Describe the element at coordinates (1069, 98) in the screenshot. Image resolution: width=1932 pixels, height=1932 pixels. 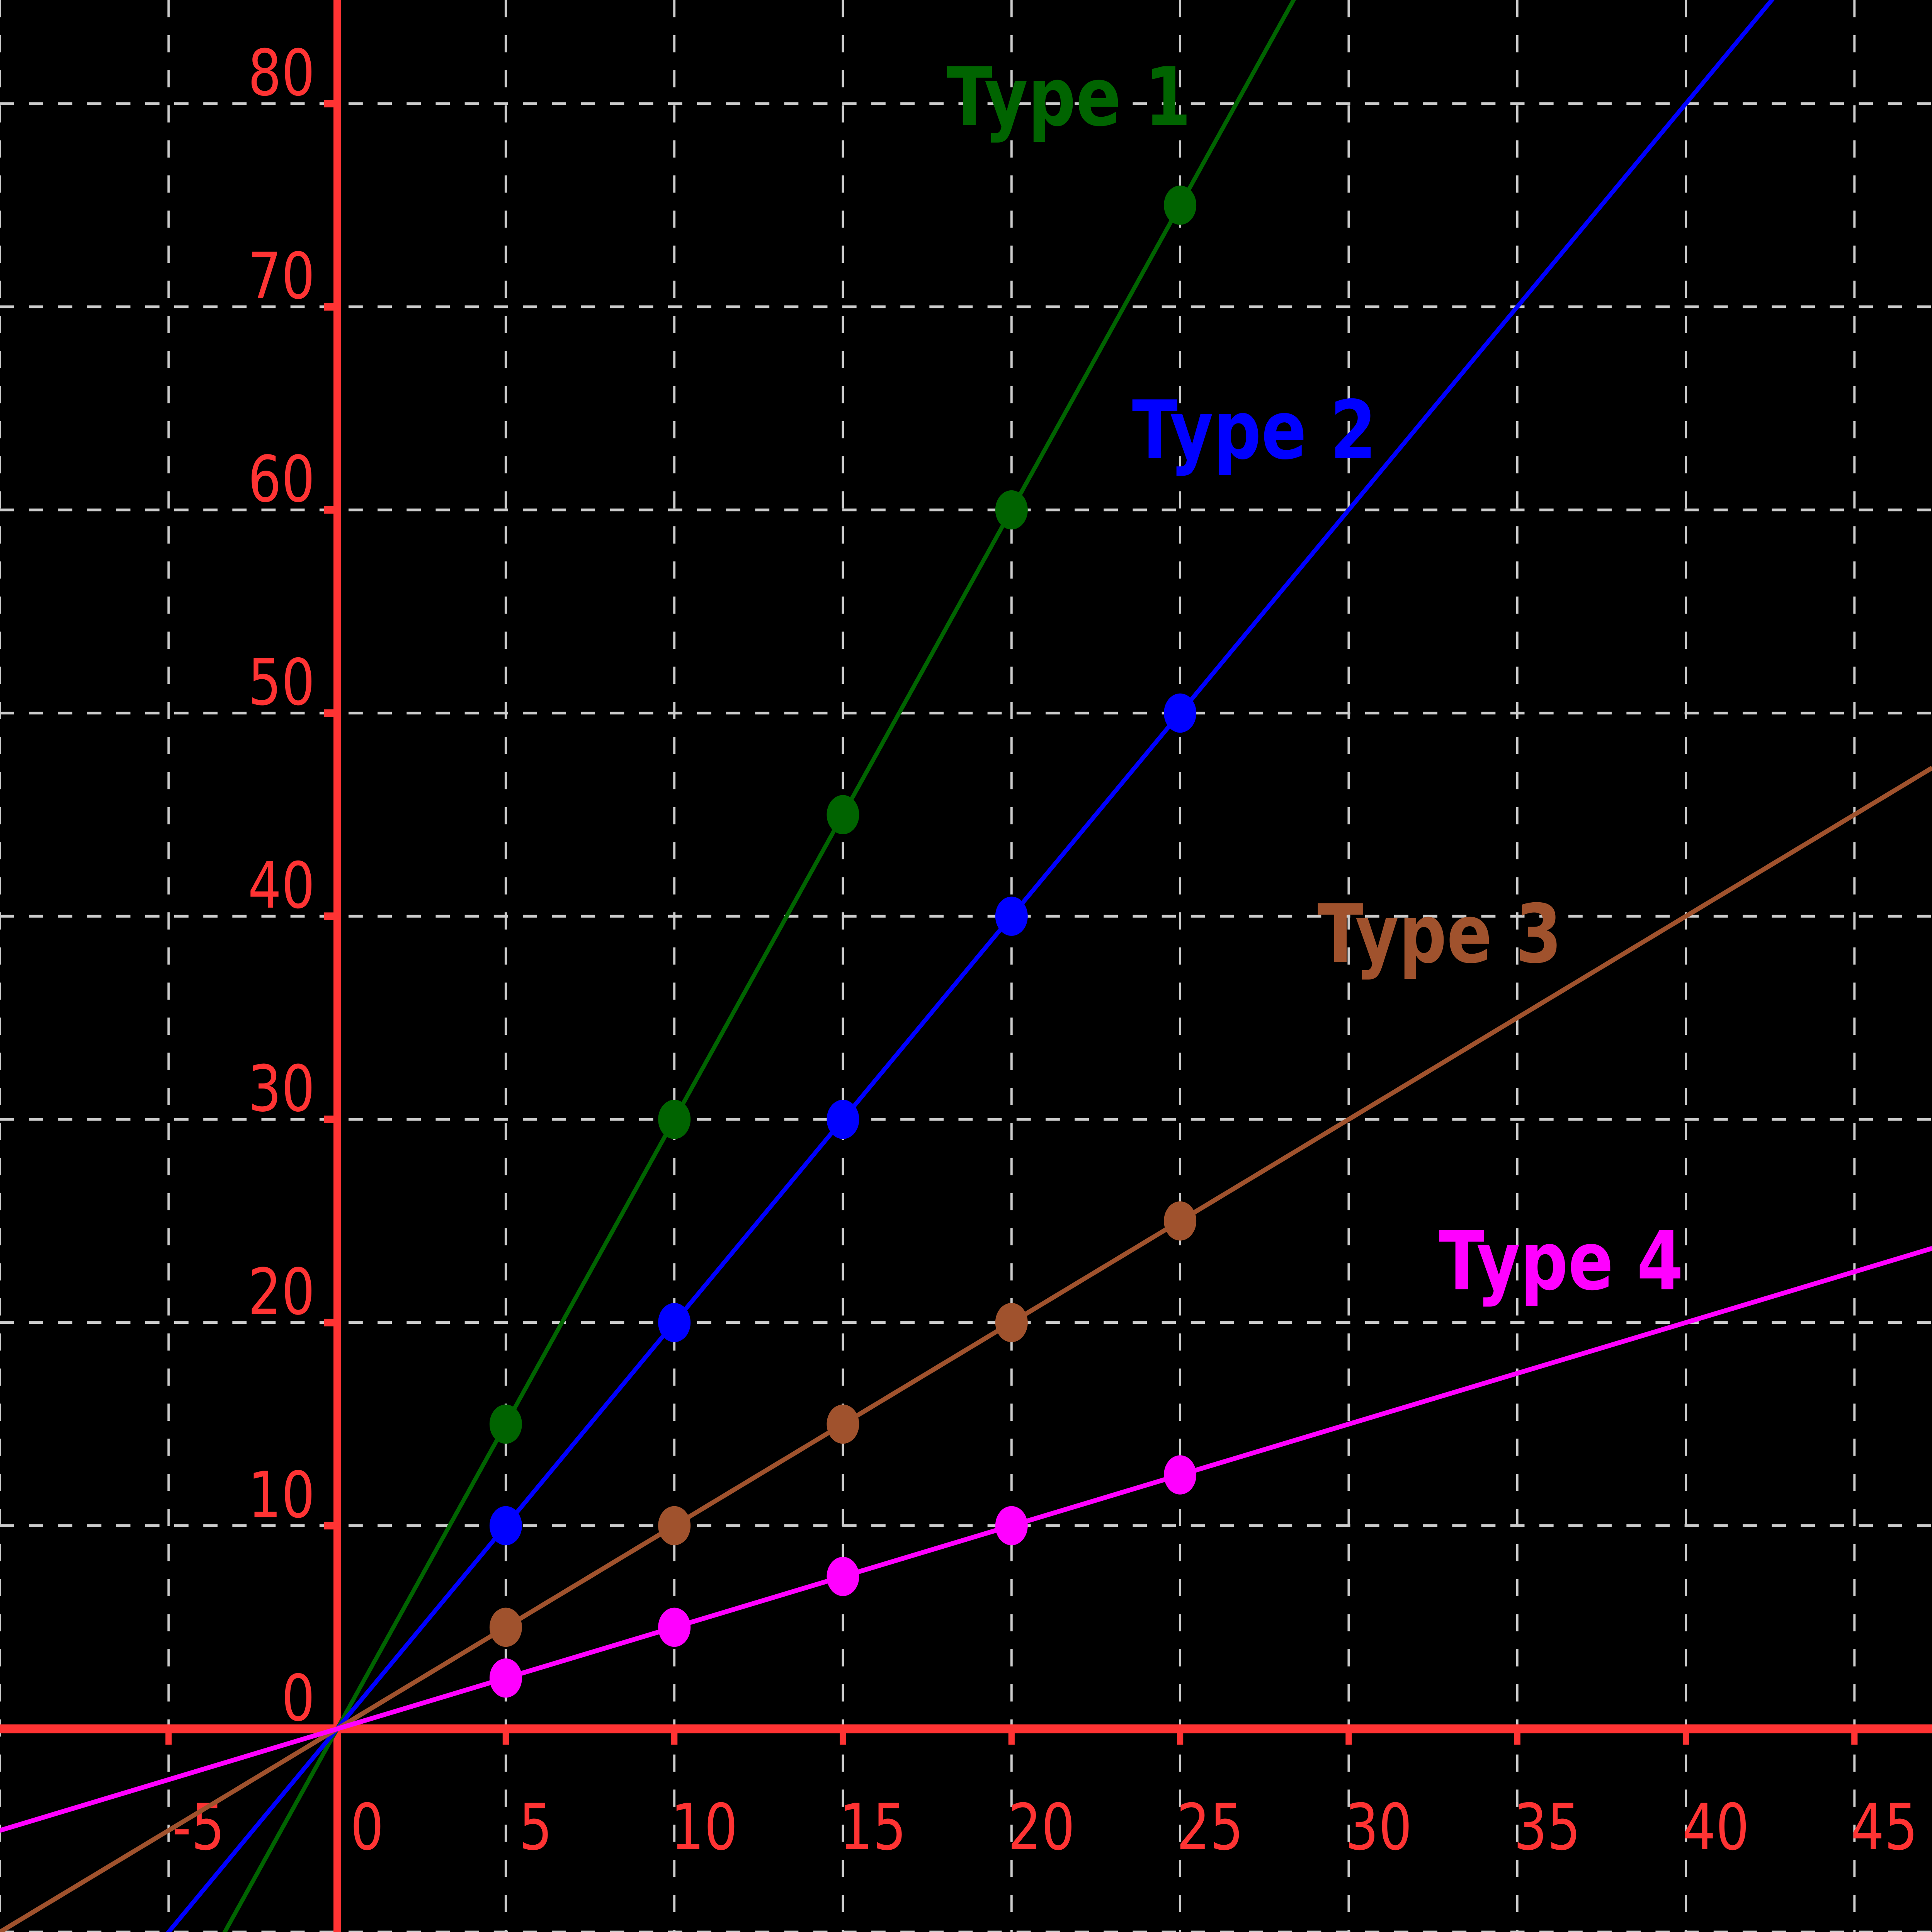
I see `series-label-type-1: Type 1` at that location.